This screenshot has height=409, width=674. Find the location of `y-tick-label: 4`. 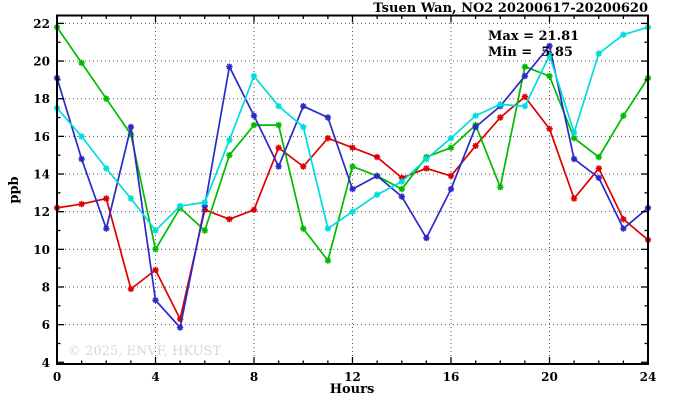

y-tick-label: 4 is located at coordinates (46, 363).